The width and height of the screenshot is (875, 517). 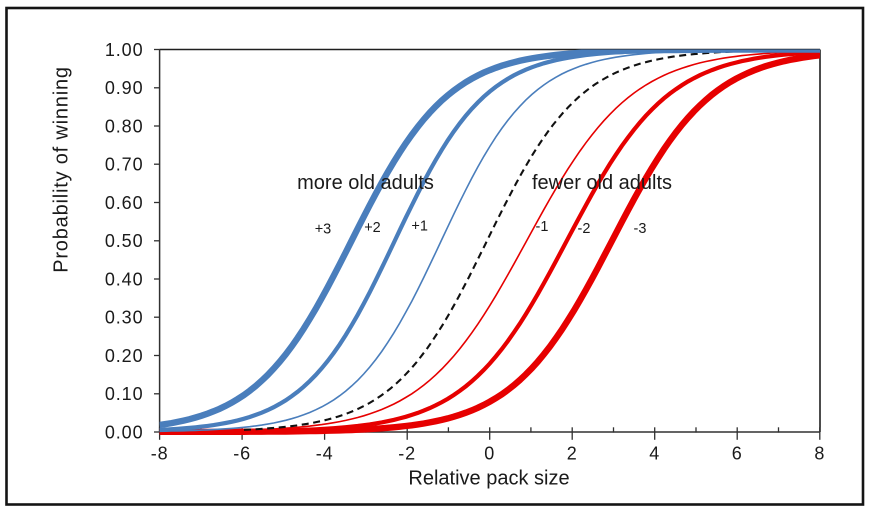 What do you see at coordinates (737, 454) in the screenshot?
I see `svg-text: 6` at bounding box center [737, 454].